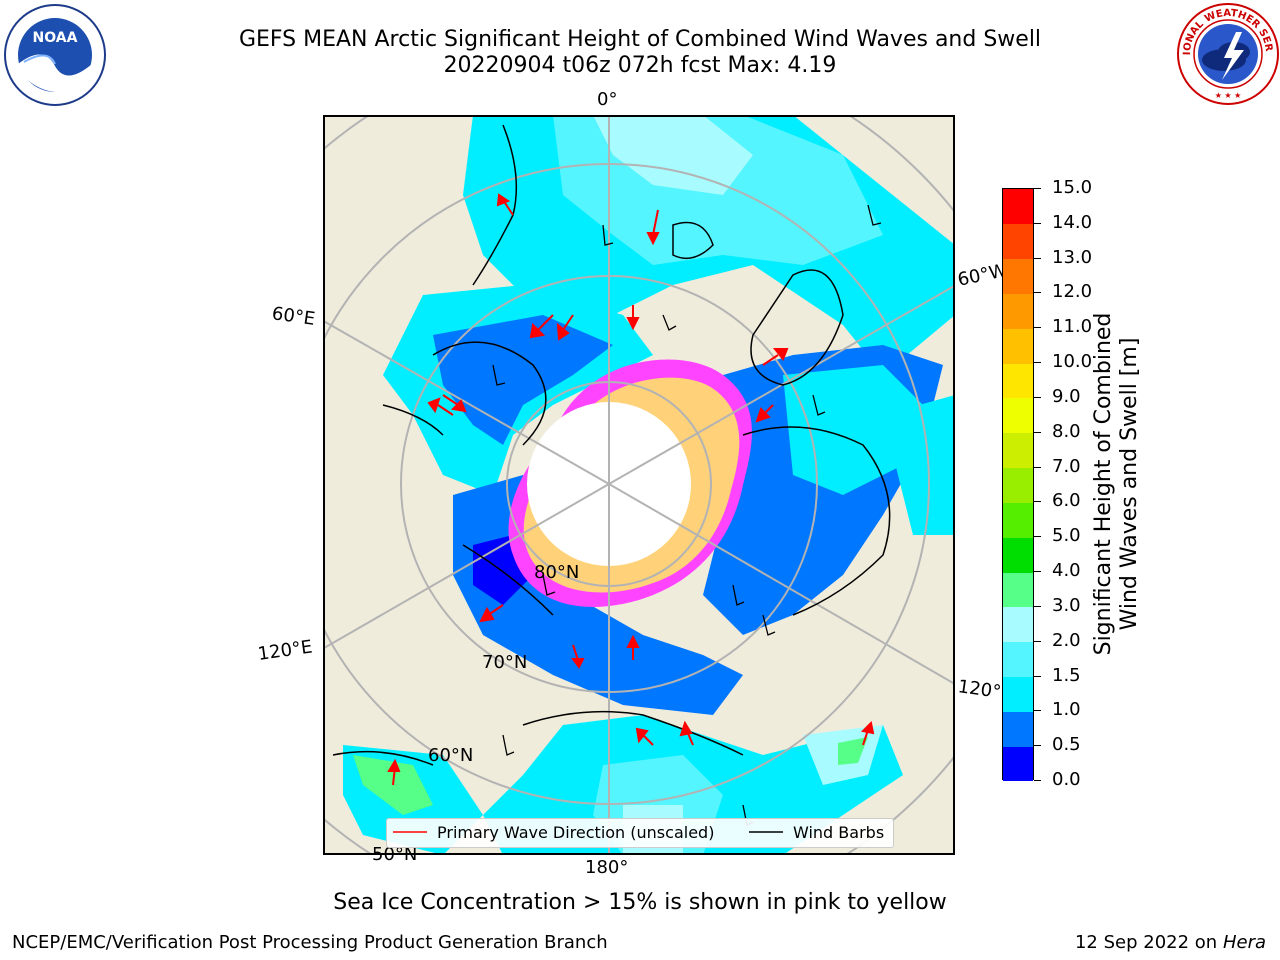 This screenshot has height=960, width=1280. What do you see at coordinates (1066, 431) in the screenshot?
I see `colorbar-tick-label: 8.0` at bounding box center [1066, 431].